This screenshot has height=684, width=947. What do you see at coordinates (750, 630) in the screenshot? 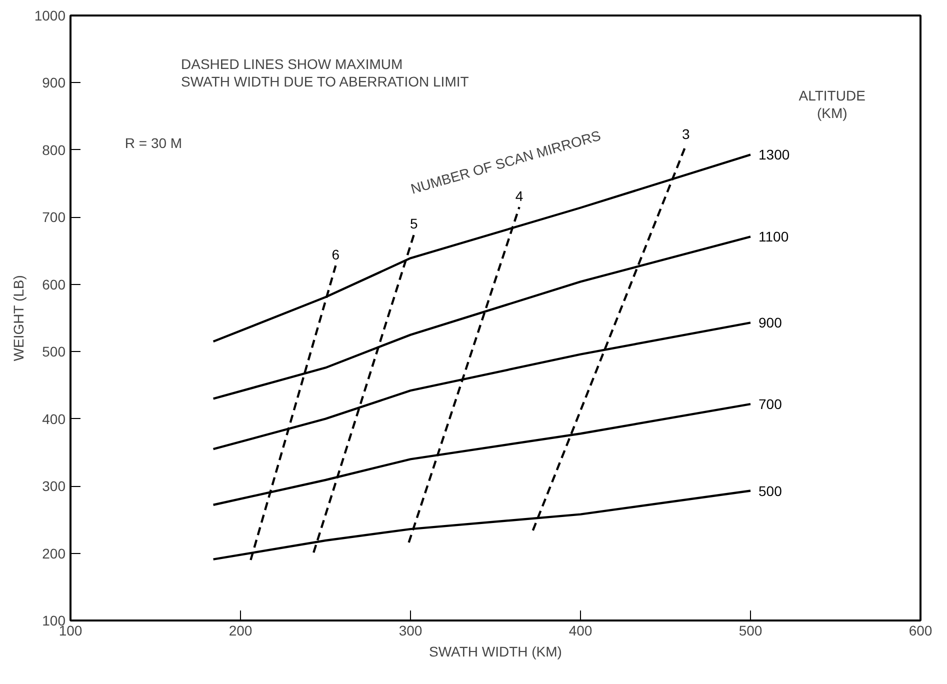
I see `x-tick-label: 500` at bounding box center [750, 630].